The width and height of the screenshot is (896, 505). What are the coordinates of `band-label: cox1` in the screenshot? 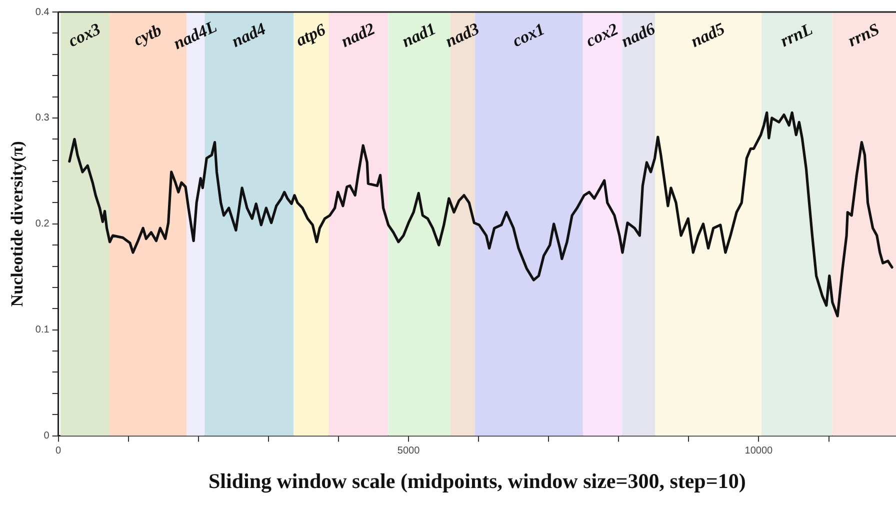 It's located at (529, 35).